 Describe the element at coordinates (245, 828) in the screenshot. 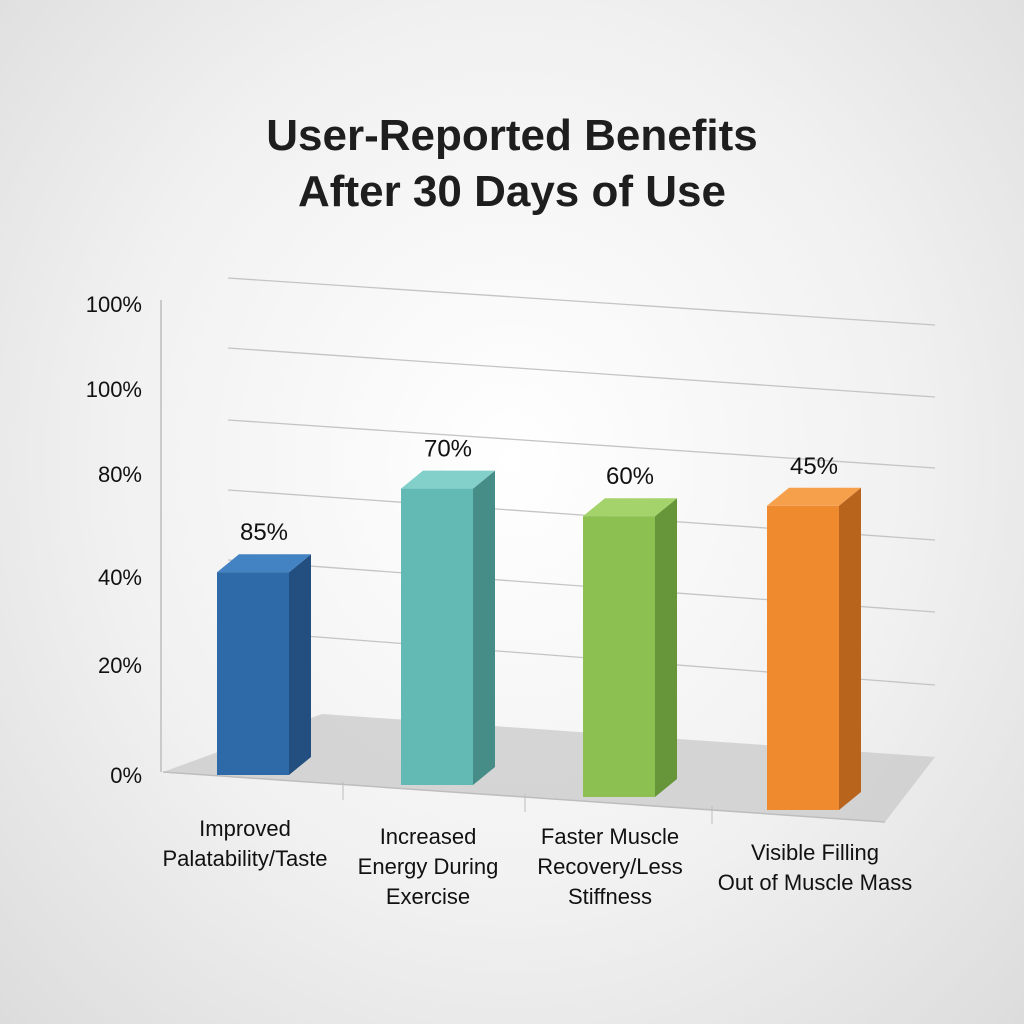

I see `x-category-label-line: Improved` at that location.